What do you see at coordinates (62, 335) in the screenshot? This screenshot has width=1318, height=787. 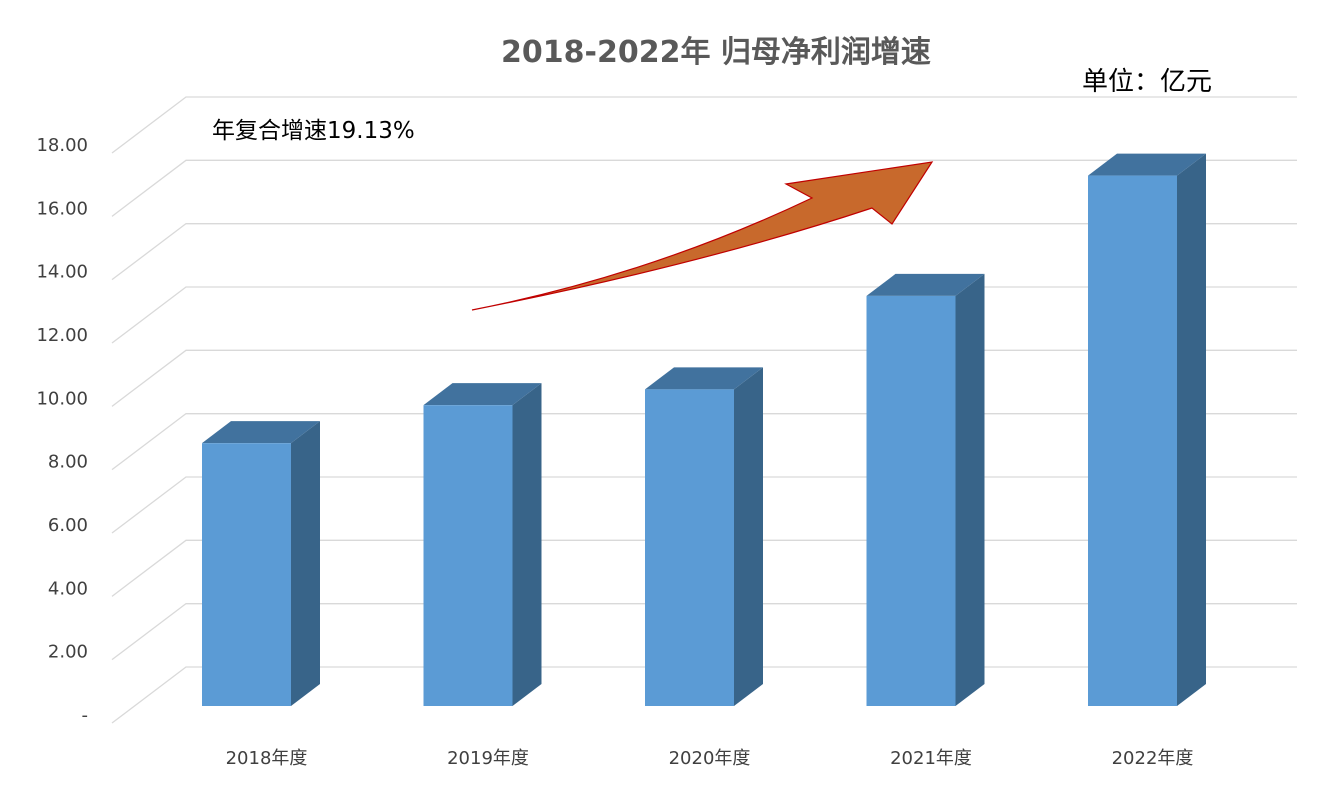 I see `y-tick-label: 12.00` at bounding box center [62, 335].